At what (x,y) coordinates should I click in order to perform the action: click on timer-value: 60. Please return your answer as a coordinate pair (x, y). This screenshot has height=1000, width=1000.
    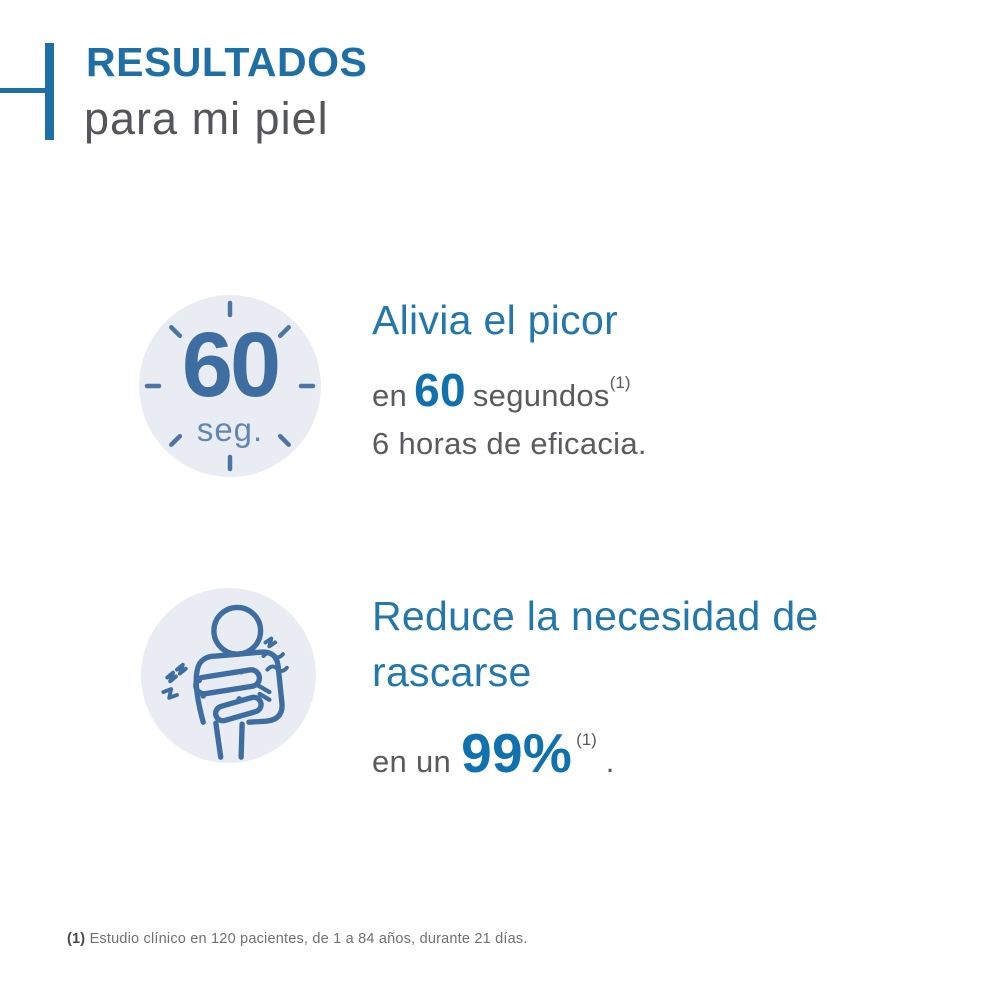
    Looking at the image, I should click on (231, 365).